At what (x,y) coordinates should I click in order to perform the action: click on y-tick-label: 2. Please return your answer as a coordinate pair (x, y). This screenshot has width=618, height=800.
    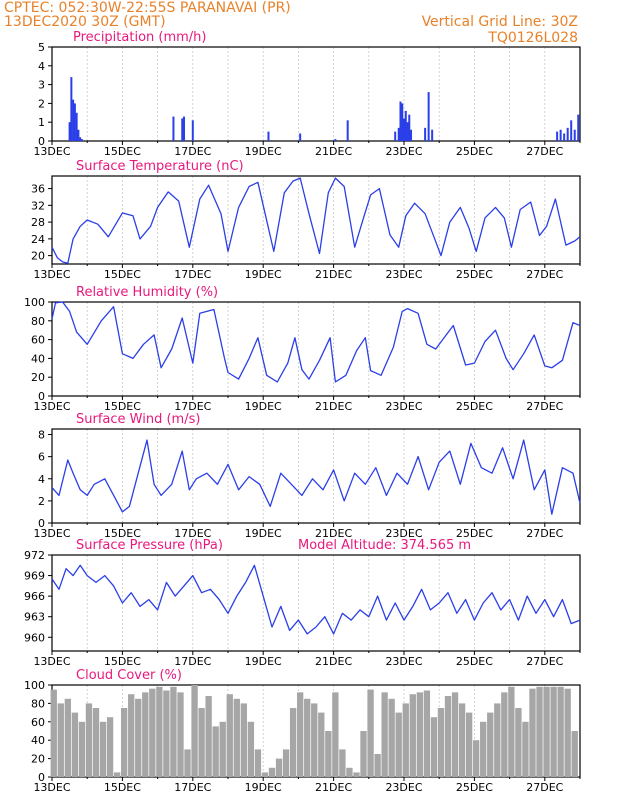
    Looking at the image, I should click on (41, 103).